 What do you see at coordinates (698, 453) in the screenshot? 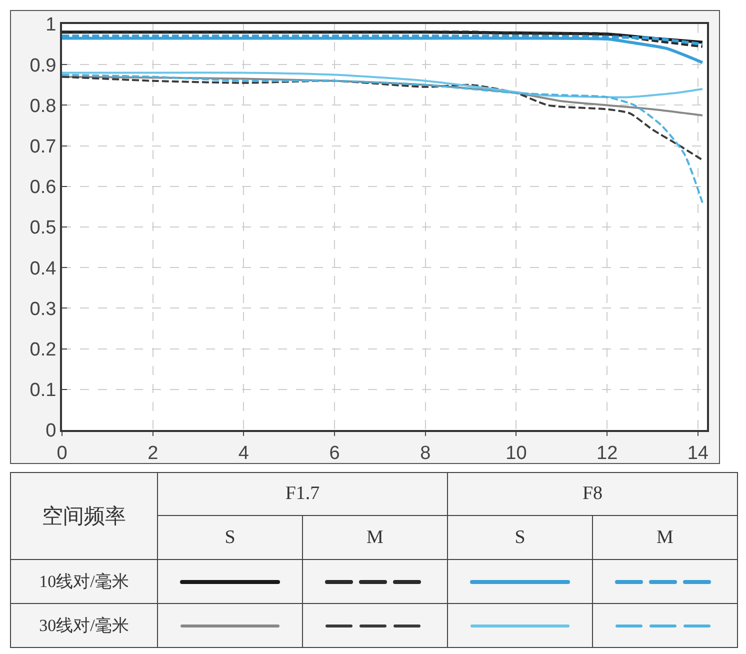
I see `x-tick-label: 14` at bounding box center [698, 453].